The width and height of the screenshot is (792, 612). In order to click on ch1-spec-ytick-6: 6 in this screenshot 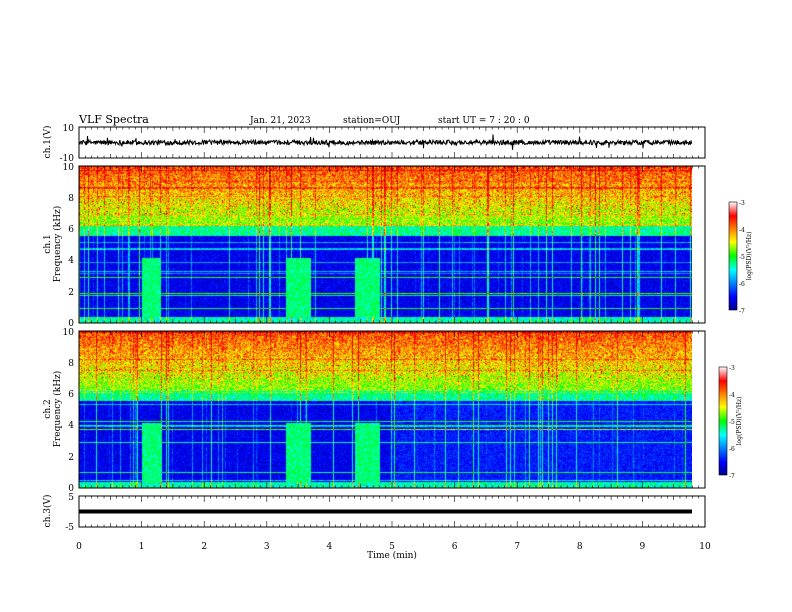, I will do `click(71, 230)`.